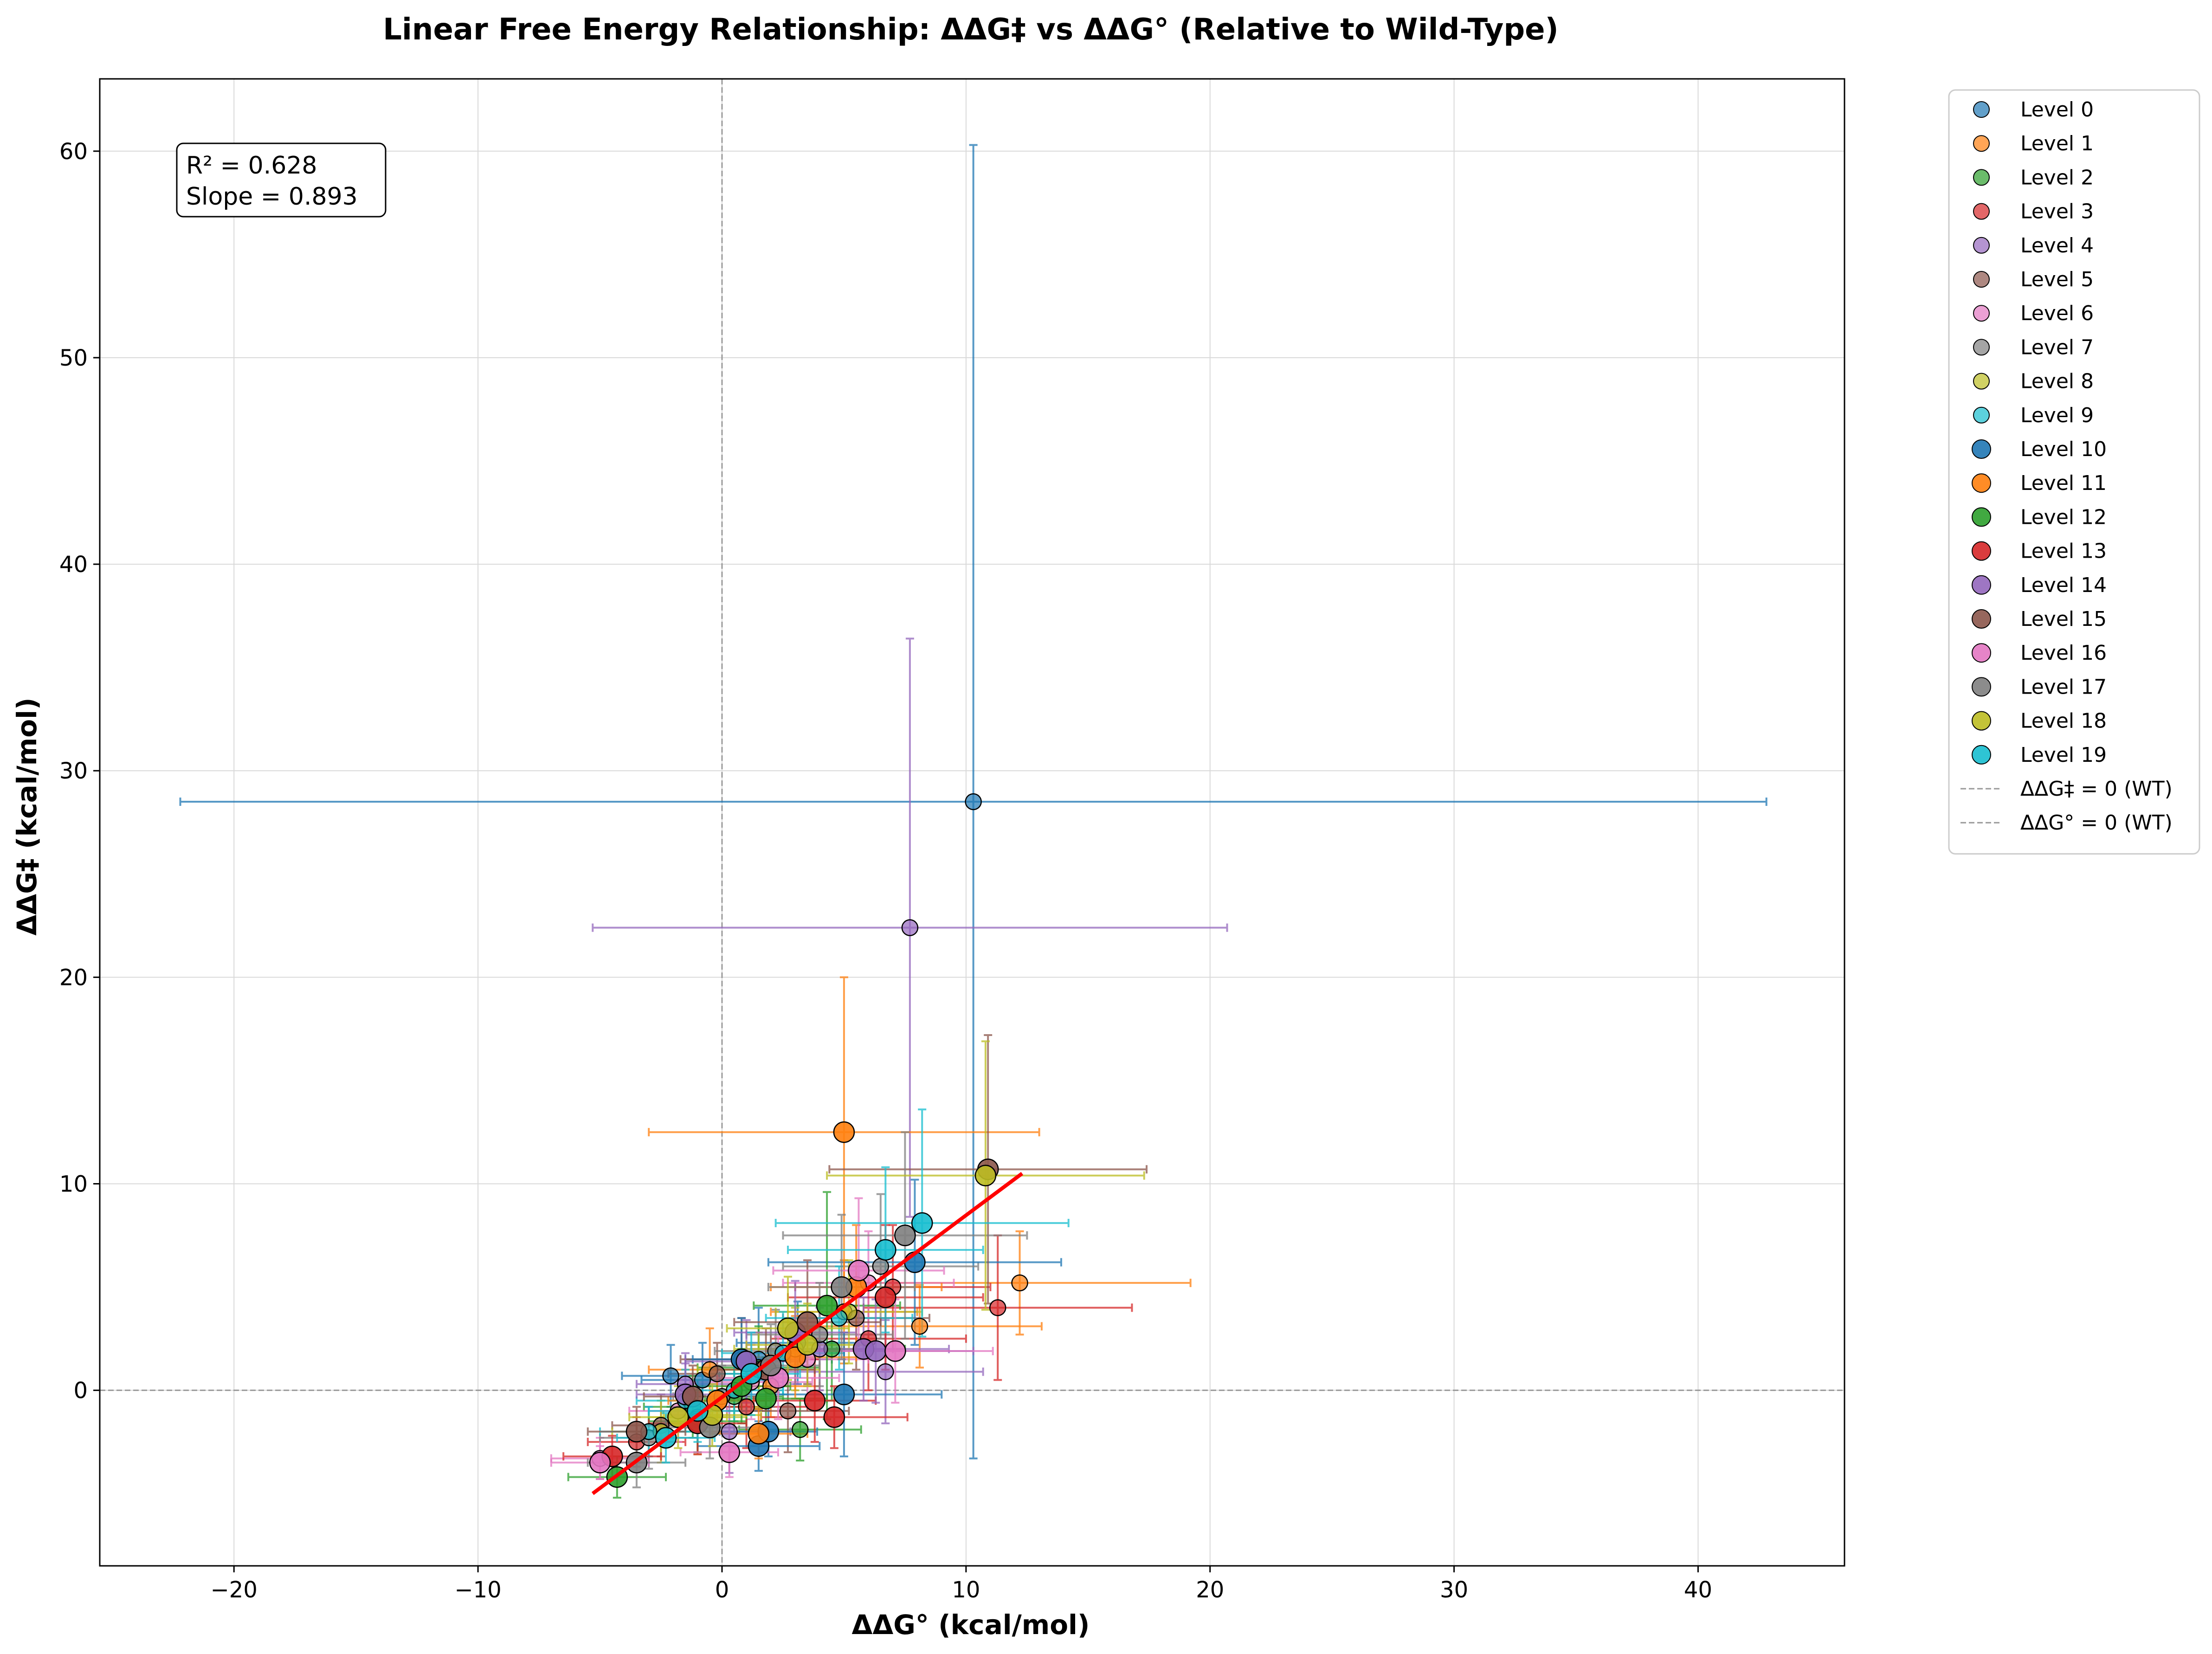 The width and height of the screenshot is (2212, 1654). I want to click on x-tick-label: −20, so click(234, 1590).